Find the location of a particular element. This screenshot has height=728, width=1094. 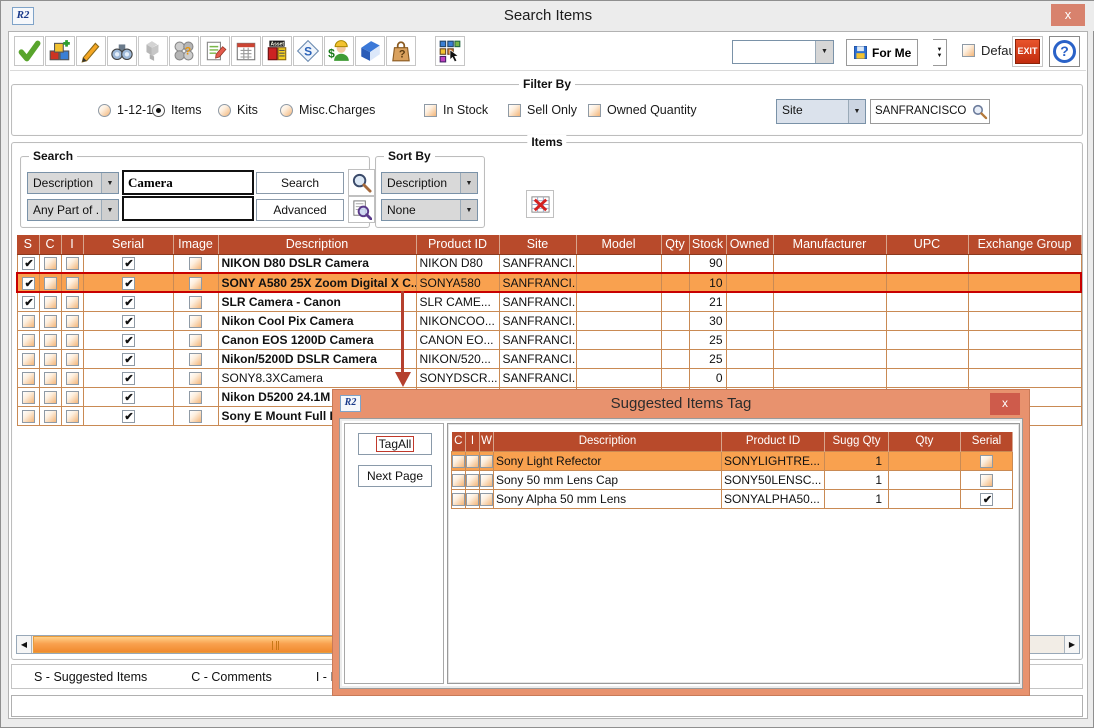

site-value-field: SANFRANCISCO is located at coordinates (930, 111).